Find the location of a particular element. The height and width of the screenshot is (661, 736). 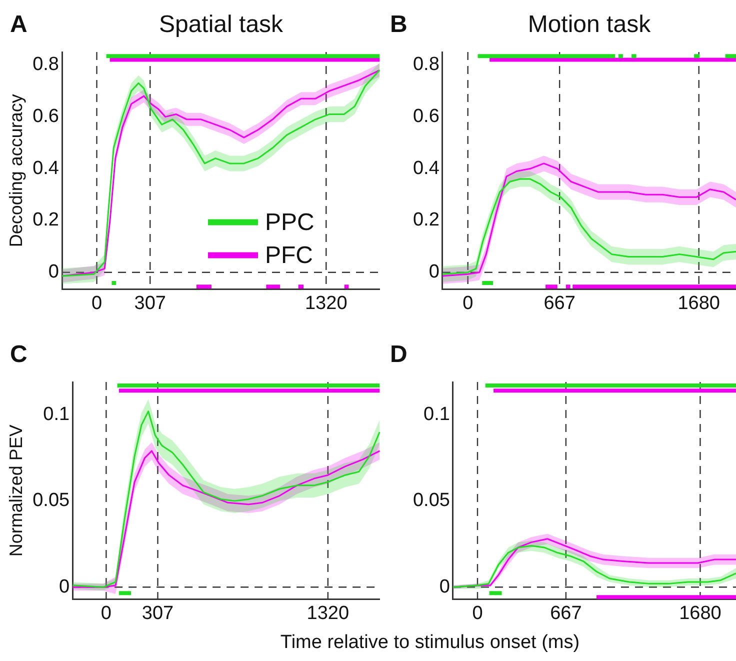

text: A is located at coordinates (19, 24).